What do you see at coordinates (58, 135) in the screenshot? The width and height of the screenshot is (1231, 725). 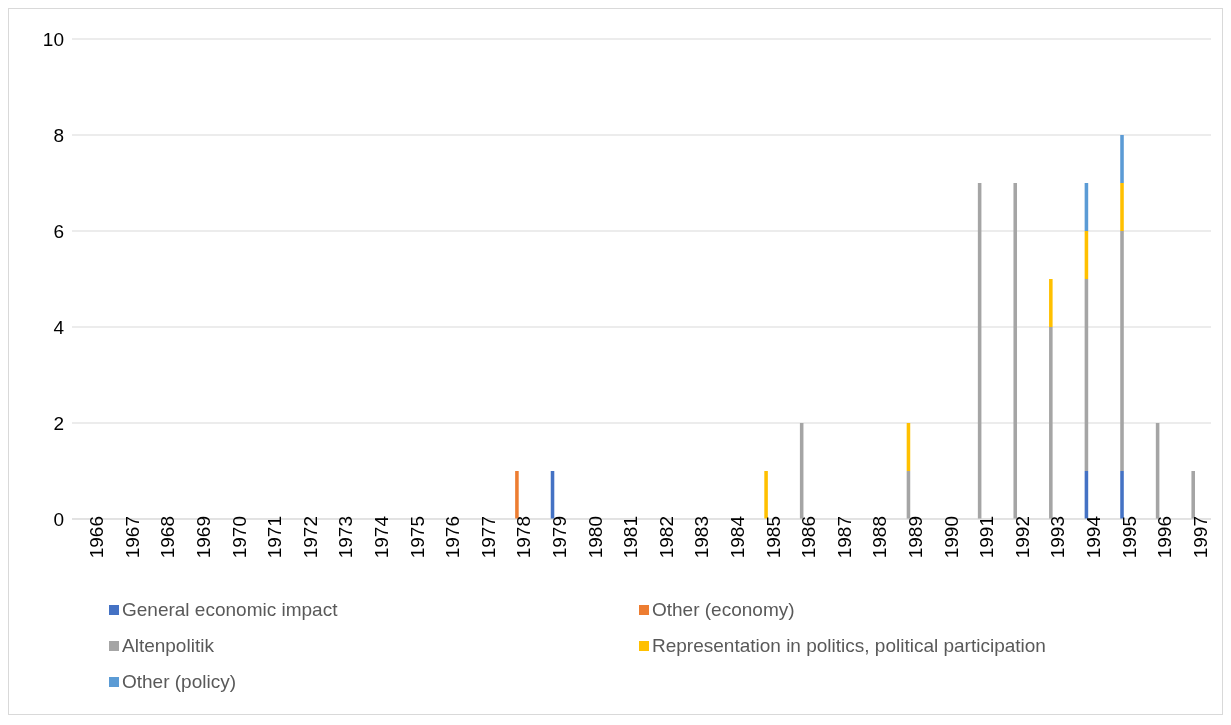 I see `y-tick-label: 8` at bounding box center [58, 135].